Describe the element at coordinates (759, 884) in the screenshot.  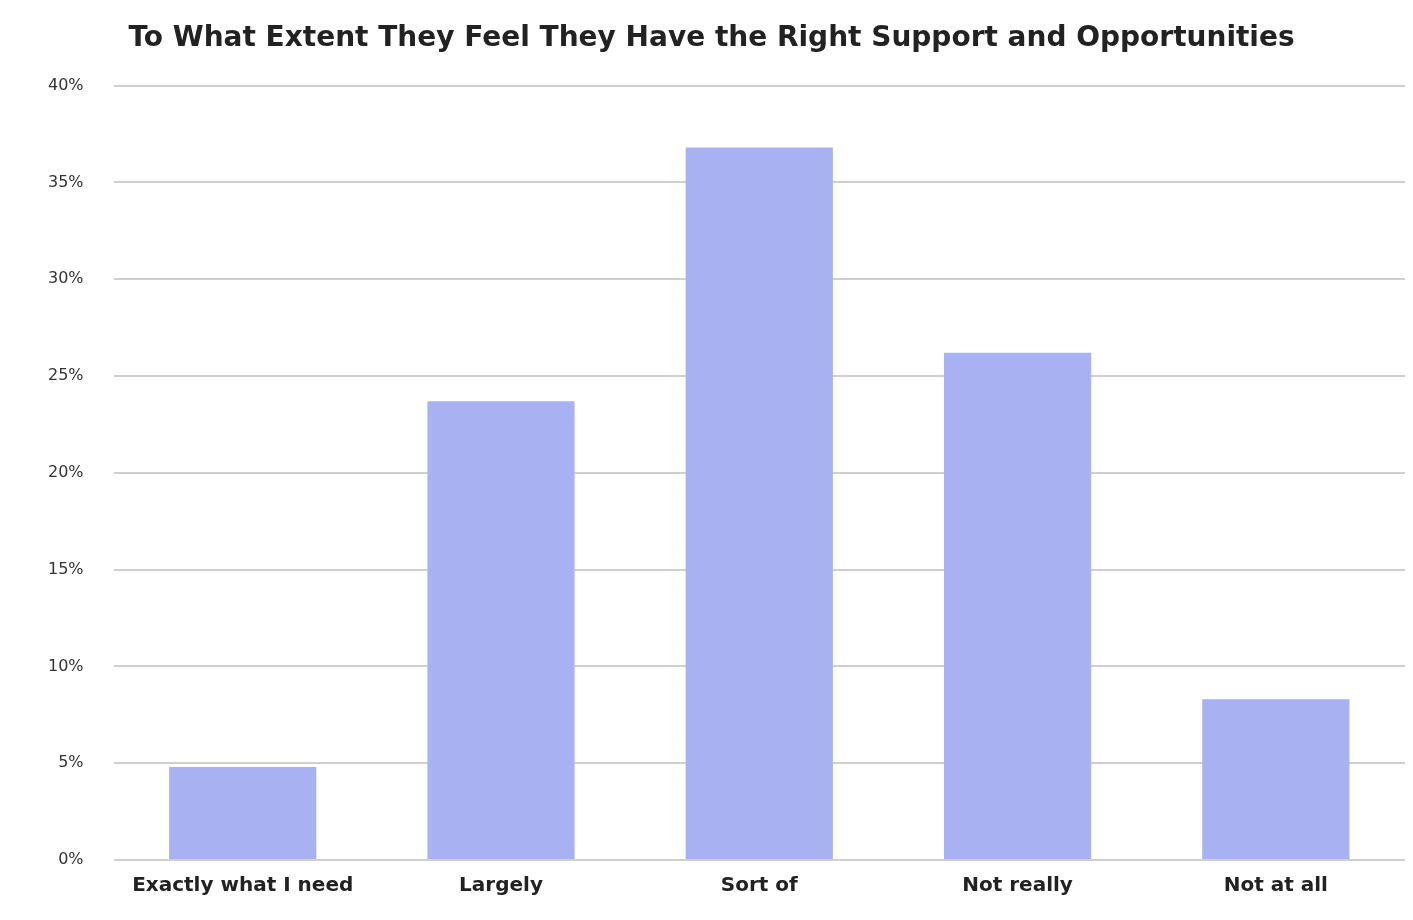
I see `x-tick-label: Sort of` at that location.